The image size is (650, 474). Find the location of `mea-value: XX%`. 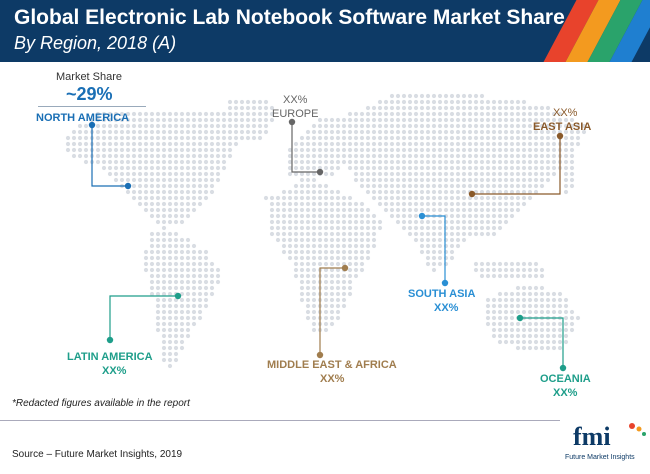

mea-value: XX% is located at coordinates (332, 379).